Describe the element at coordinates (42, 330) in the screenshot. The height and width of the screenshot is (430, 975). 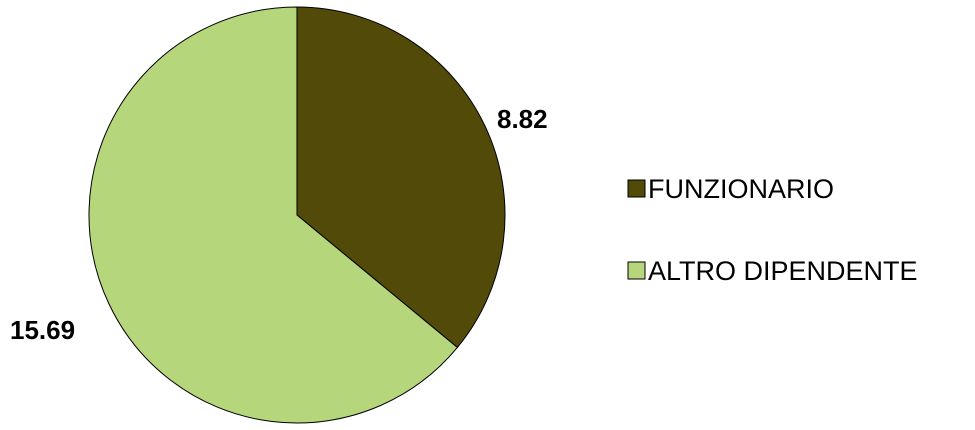
I see `slice-label-altro-dipendente: 15.69` at that location.